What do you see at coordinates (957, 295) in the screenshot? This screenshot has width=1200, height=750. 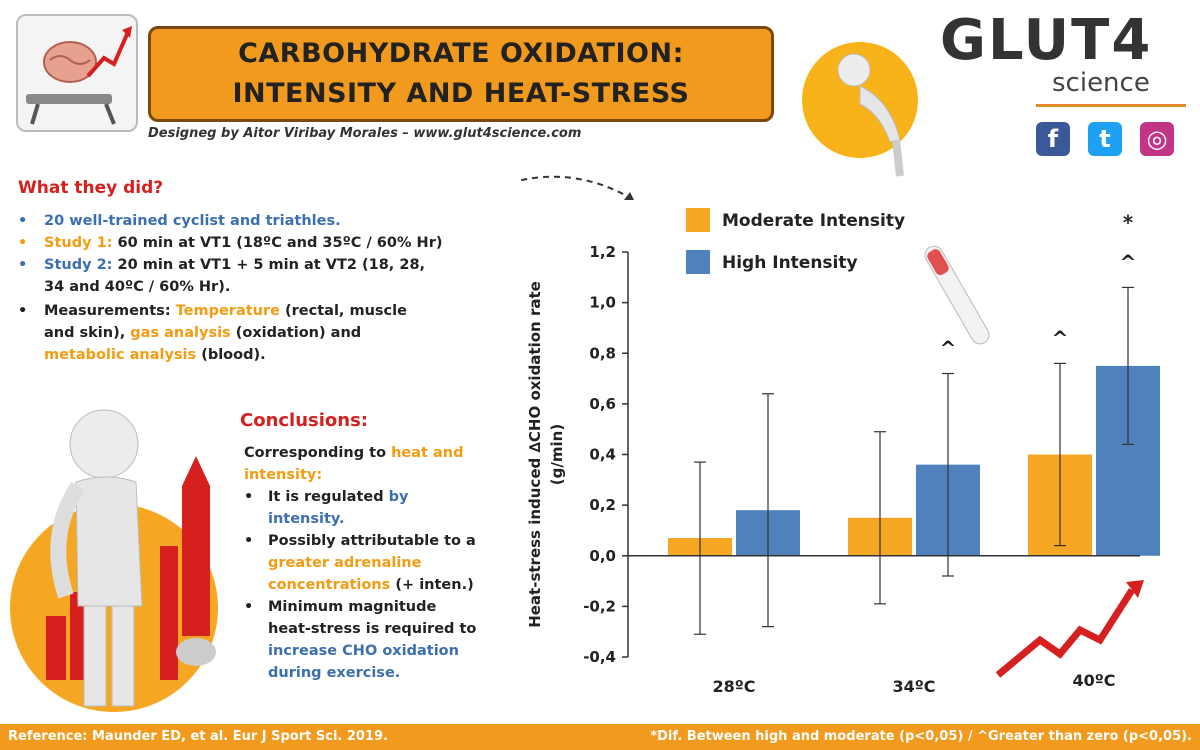 I see `thermometer-icon` at bounding box center [957, 295].